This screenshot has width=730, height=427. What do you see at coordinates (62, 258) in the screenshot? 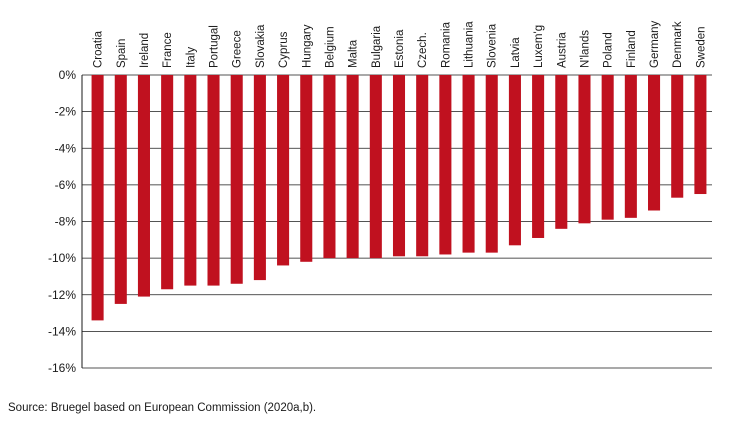
I see `y-tick-label: -10%` at bounding box center [62, 258].